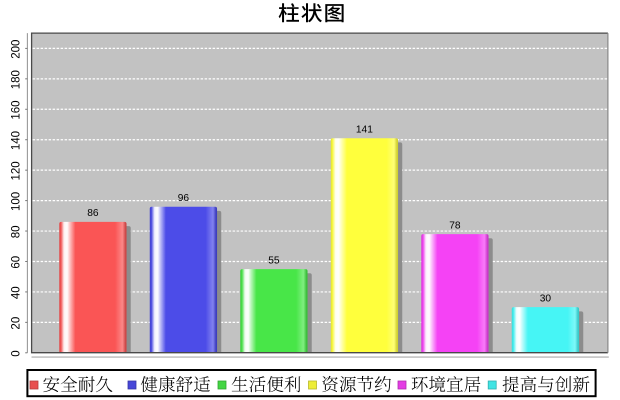 The image size is (620, 400). I want to click on svg-text: 141, so click(364, 129).